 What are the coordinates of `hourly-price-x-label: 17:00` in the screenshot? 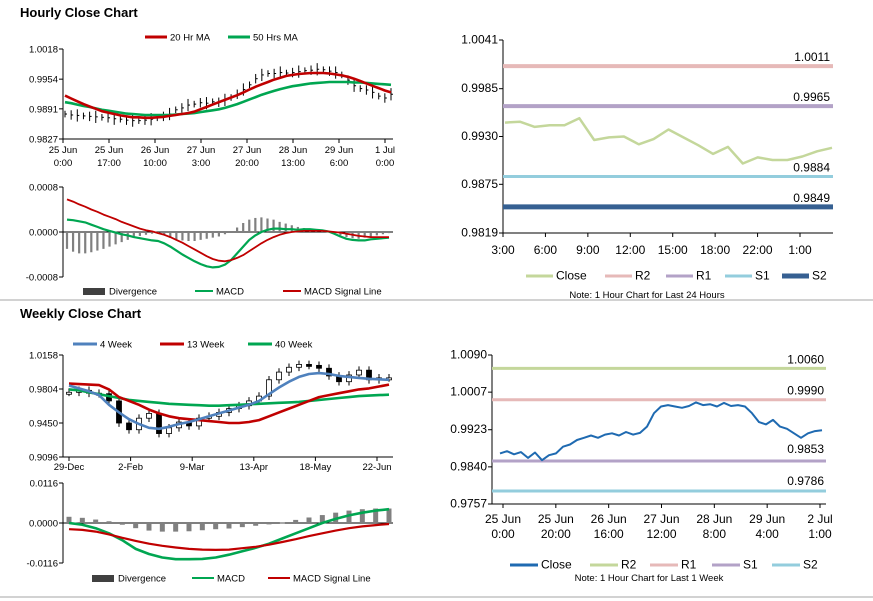 It's located at (109, 163).